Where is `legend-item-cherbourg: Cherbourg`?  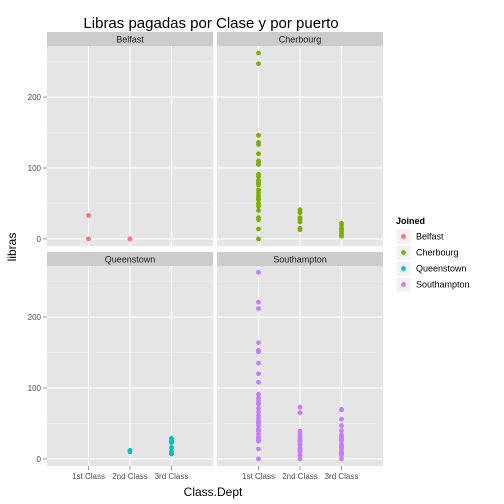 legend-item-cherbourg: Cherbourg is located at coordinates (427, 252).